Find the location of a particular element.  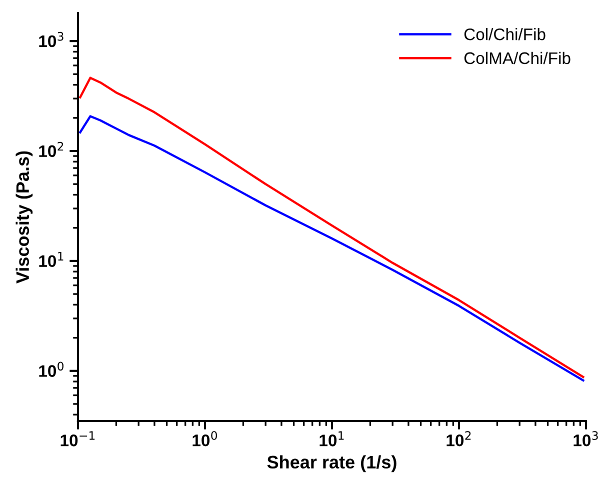

y-tick-label: 10$^{1}$ is located at coordinates (51, 260).